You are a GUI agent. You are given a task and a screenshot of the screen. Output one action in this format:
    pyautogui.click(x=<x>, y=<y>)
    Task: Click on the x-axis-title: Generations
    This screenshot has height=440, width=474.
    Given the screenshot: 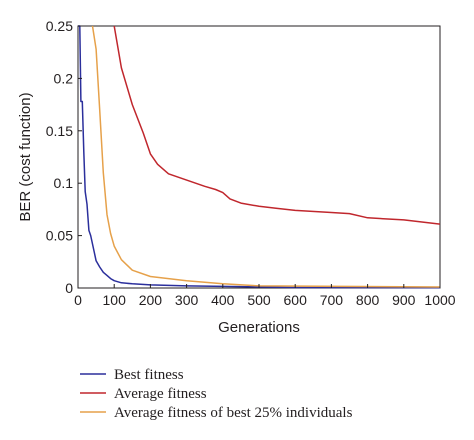 What is the action you would take?
    pyautogui.click(x=259, y=327)
    